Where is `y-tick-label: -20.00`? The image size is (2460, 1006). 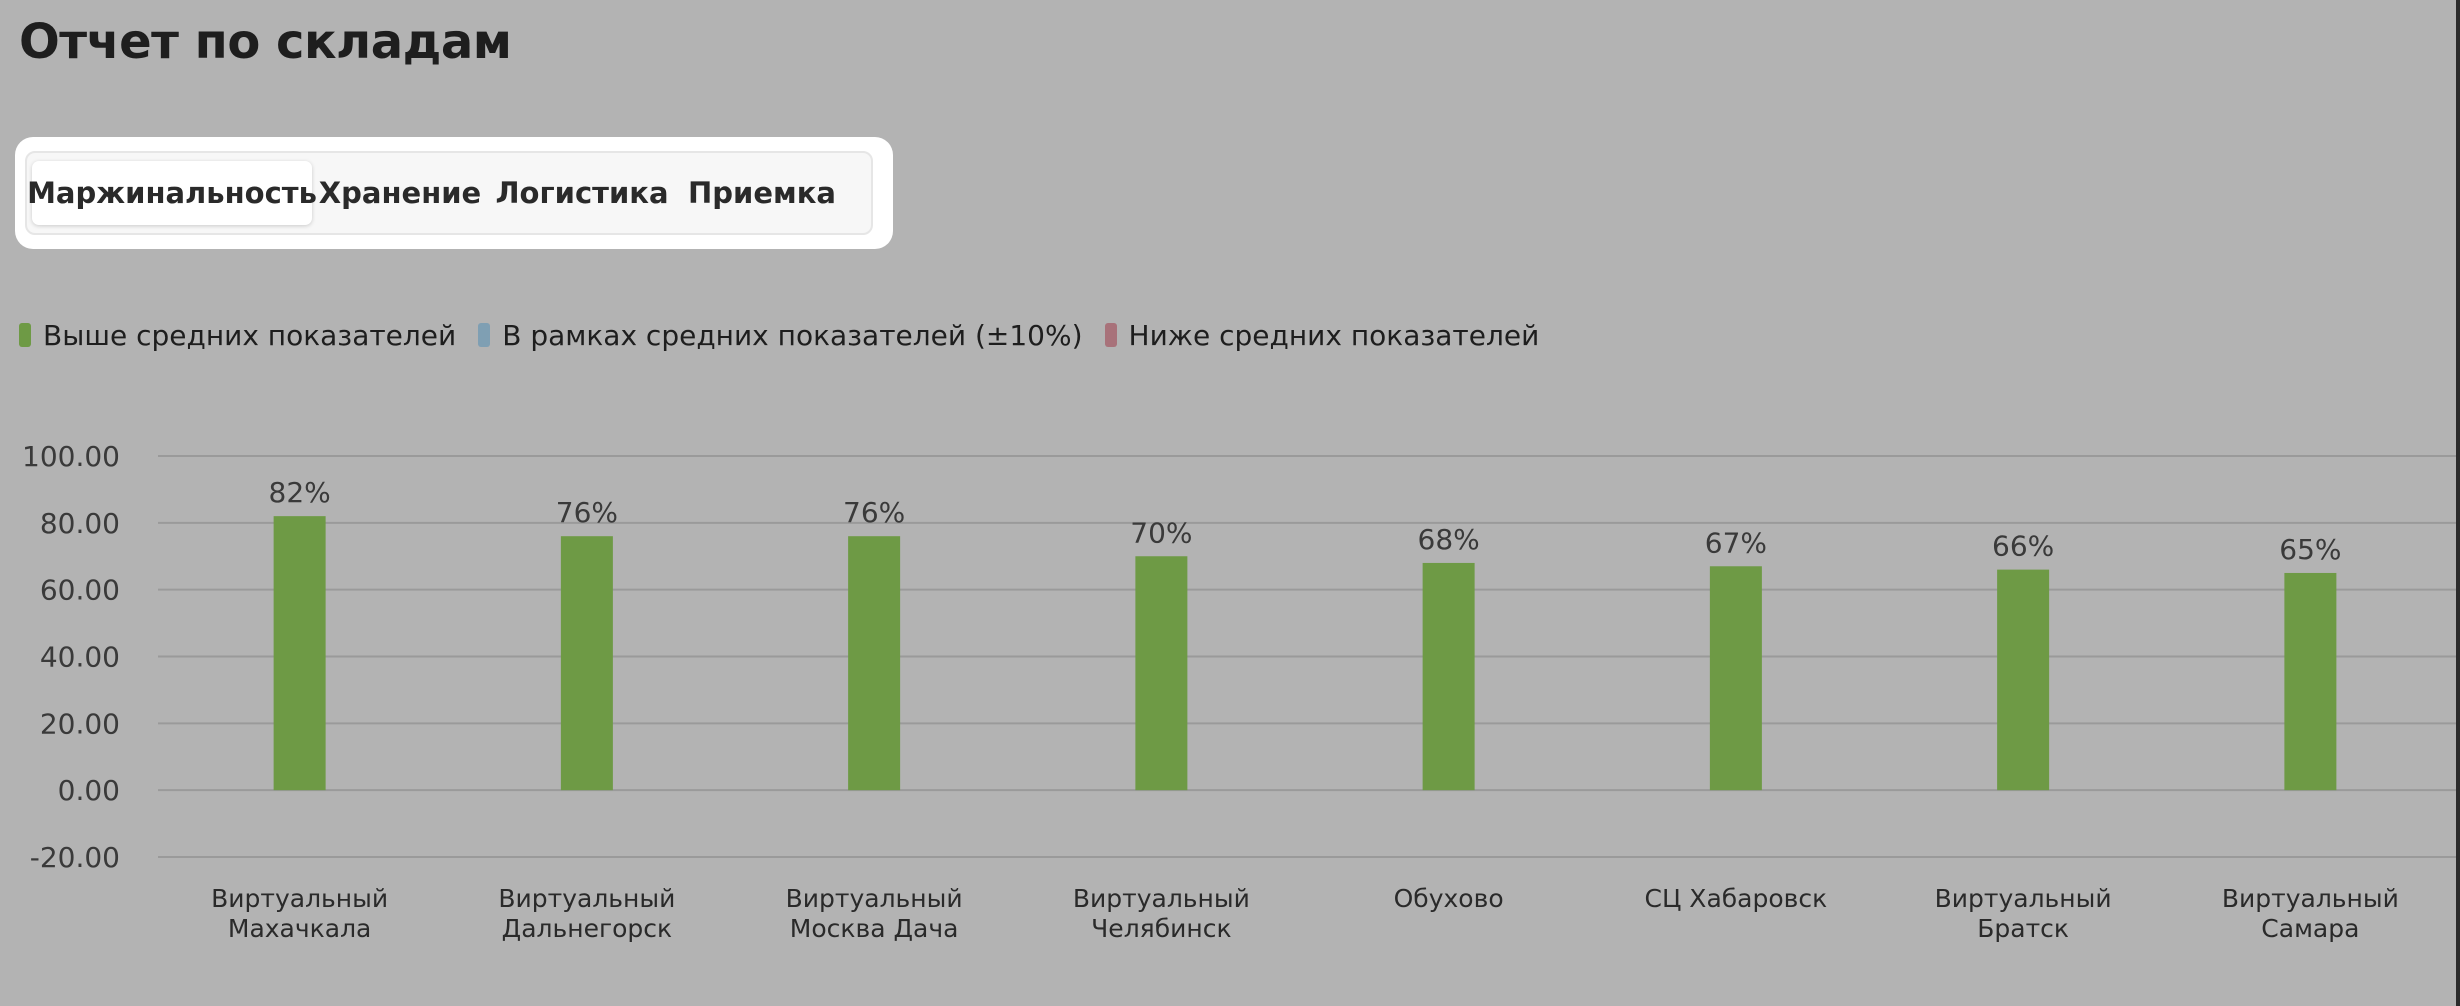
y-tick-label: -20.00 is located at coordinates (75, 857).